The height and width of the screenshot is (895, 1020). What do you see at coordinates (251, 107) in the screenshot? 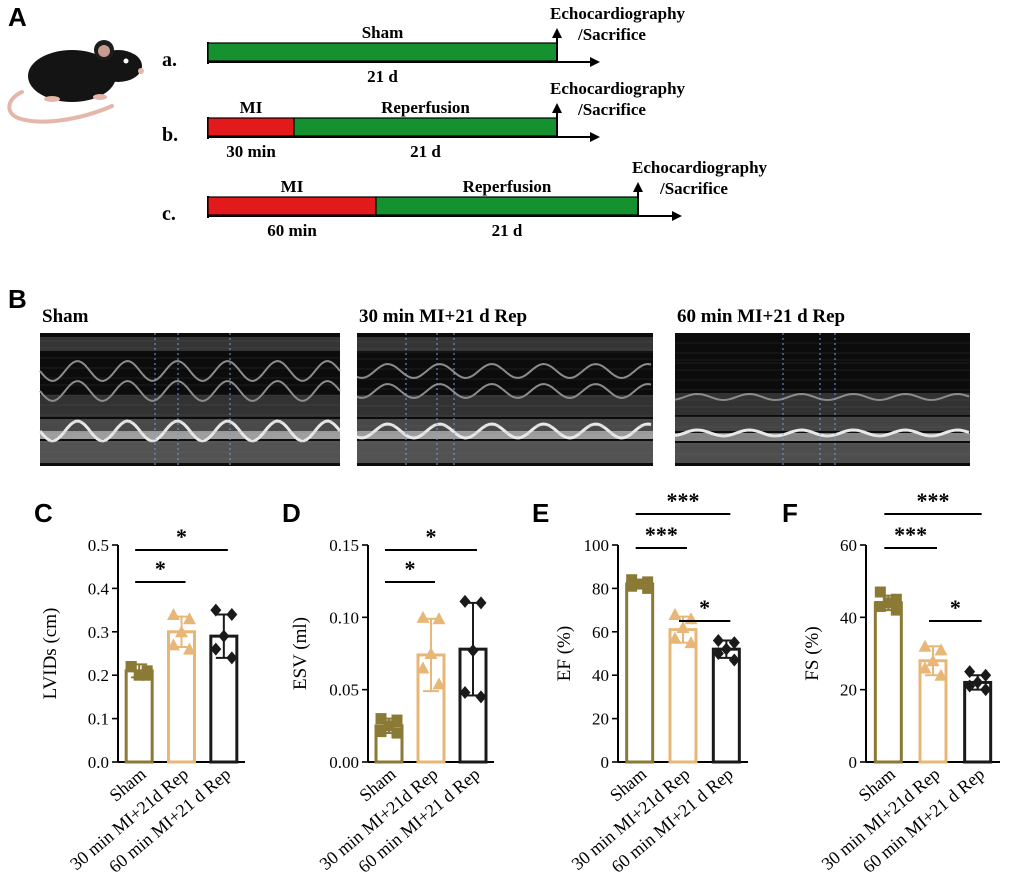
I see `timeline-segment-top-label: MI` at bounding box center [251, 107].